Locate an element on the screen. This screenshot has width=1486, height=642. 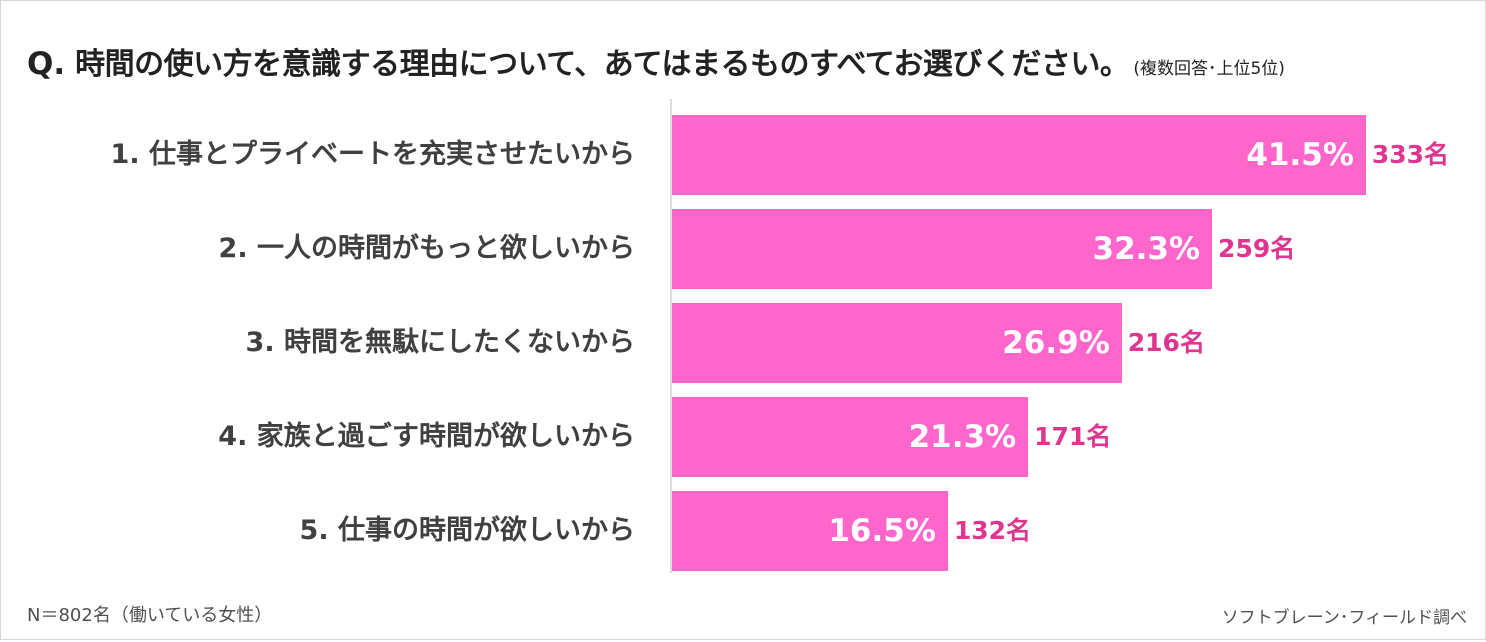
question-text: 時間の使い方を意識する理由について、あてはまるものすべてお選びください。 is located at coordinates (602, 64).